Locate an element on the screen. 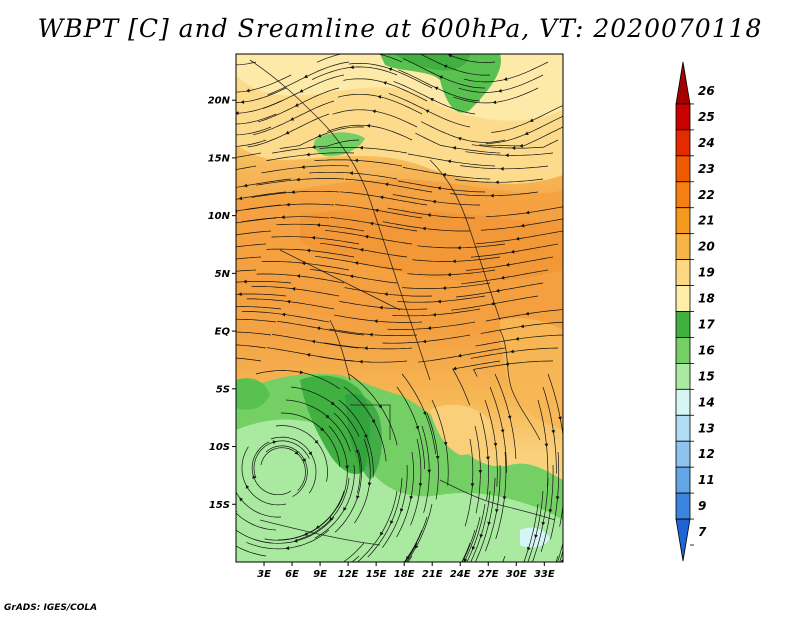 The image size is (800, 618). grads-credit: GrADS: IGES/COLA is located at coordinates (51, 608).